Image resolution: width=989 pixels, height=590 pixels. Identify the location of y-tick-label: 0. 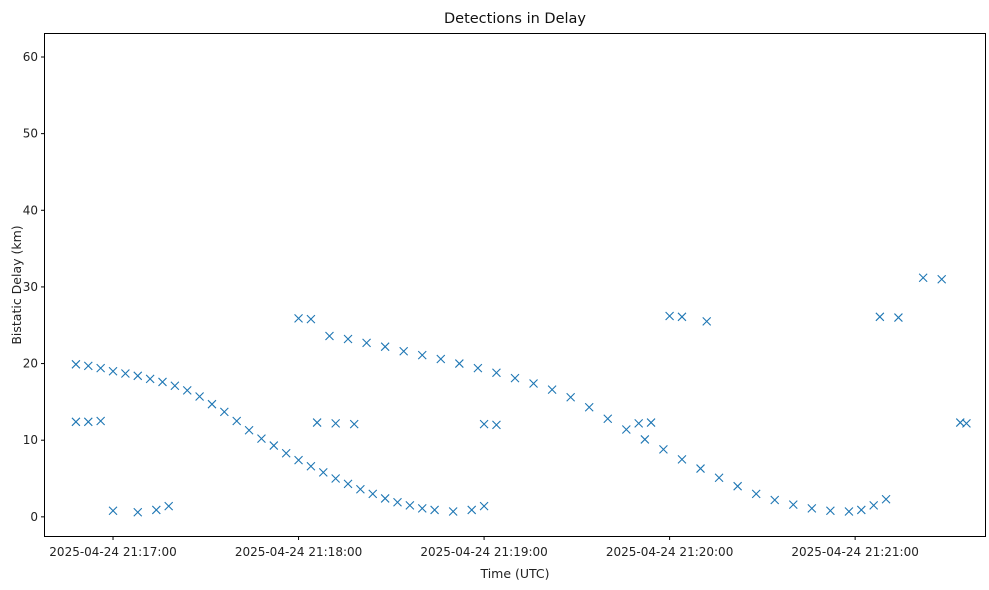
(34, 517).